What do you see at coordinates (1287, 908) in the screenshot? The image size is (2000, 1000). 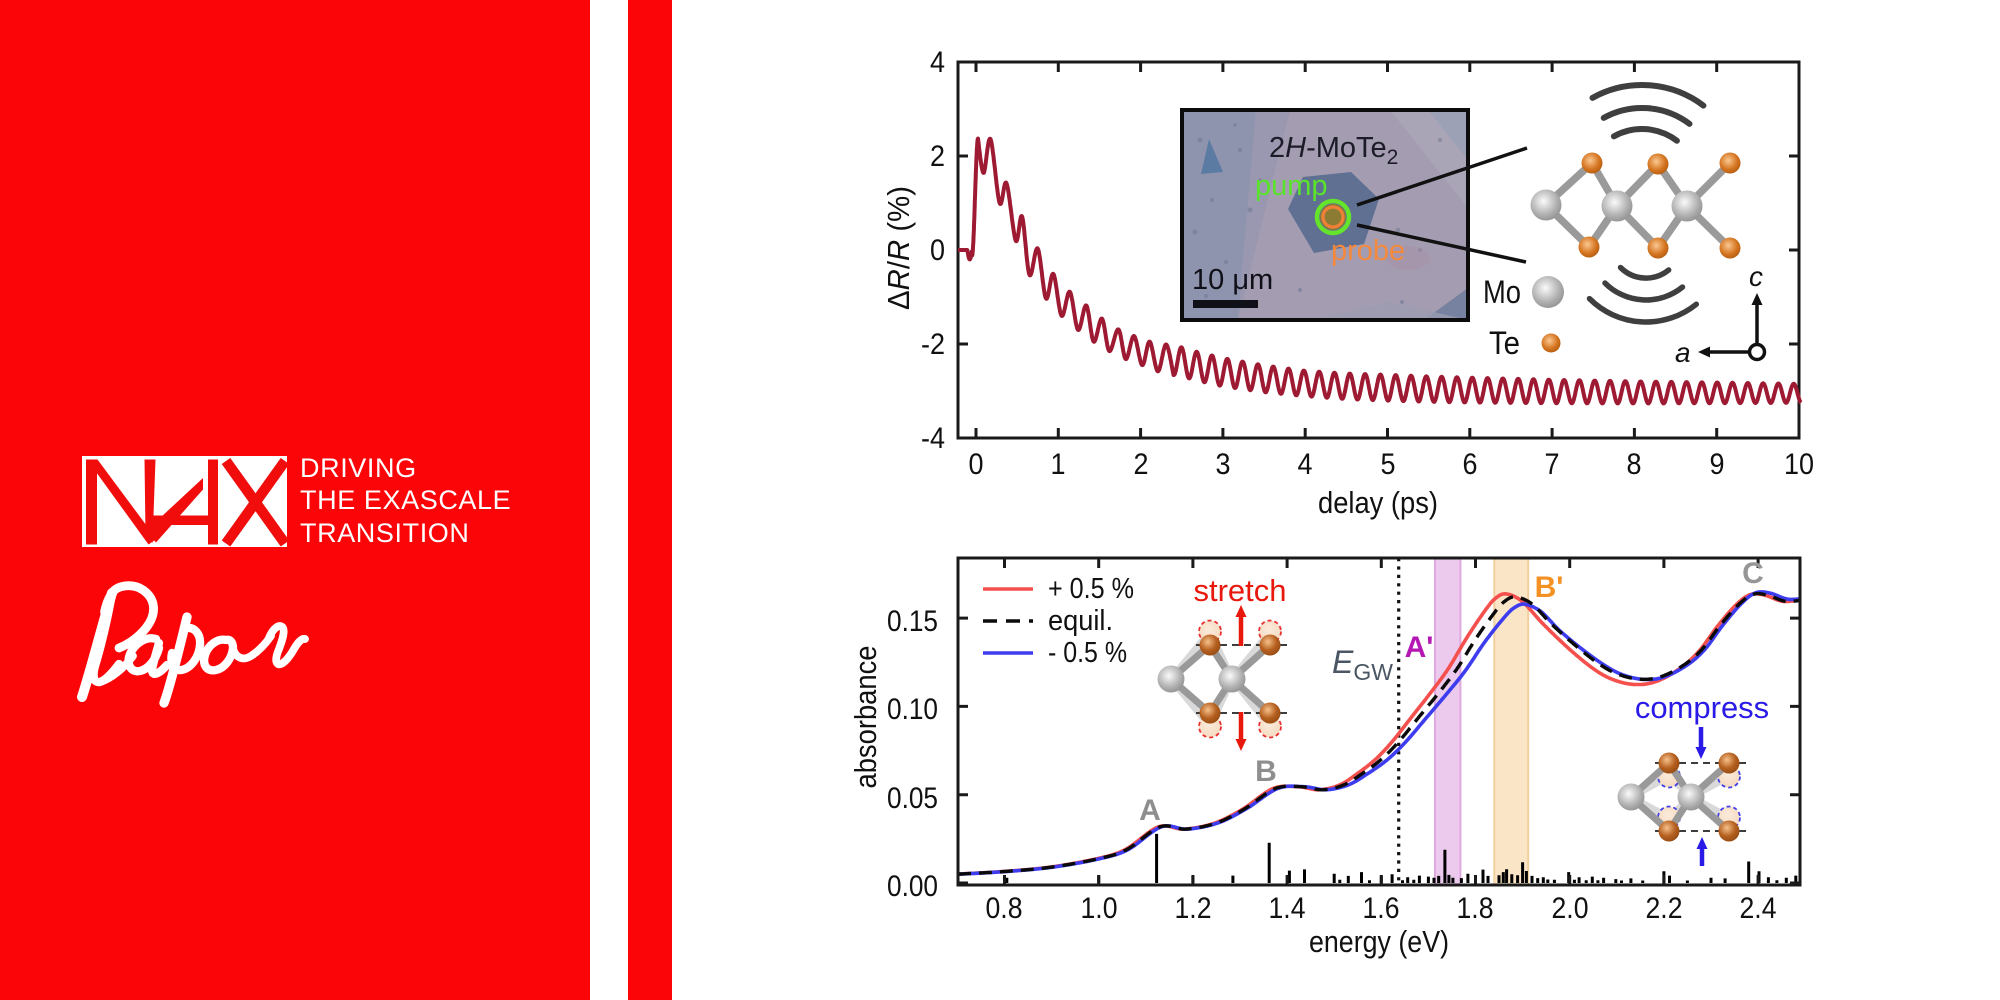 I see `svg-text: 1.4` at bounding box center [1287, 908].